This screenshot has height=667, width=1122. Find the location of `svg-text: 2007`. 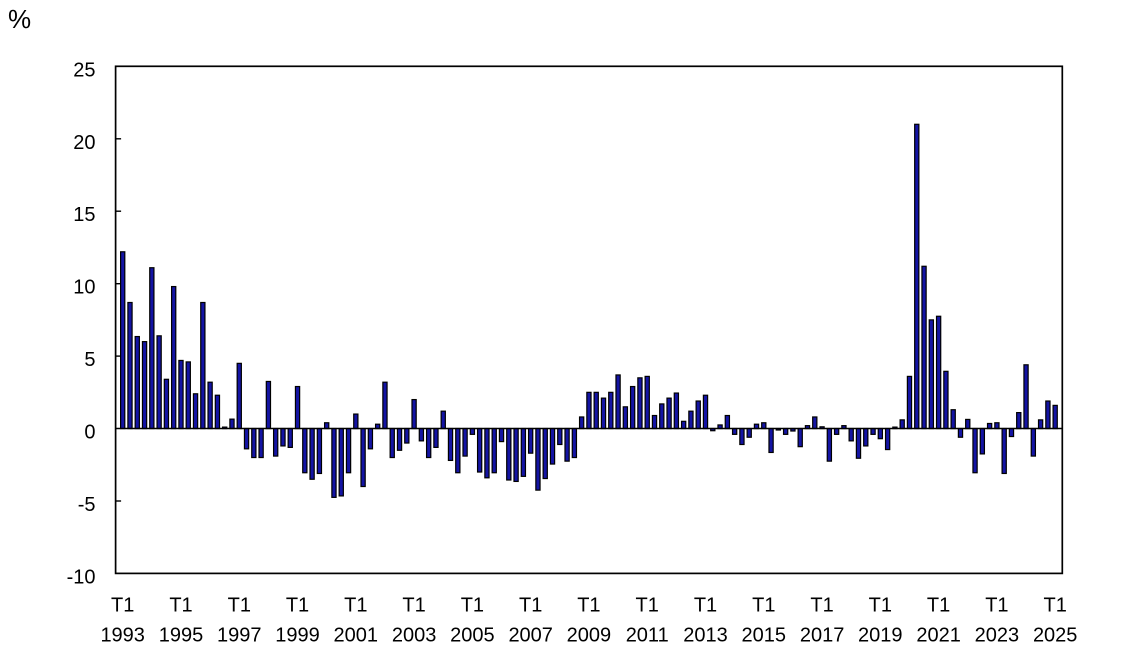

svg-text: 2007 is located at coordinates (530, 636).